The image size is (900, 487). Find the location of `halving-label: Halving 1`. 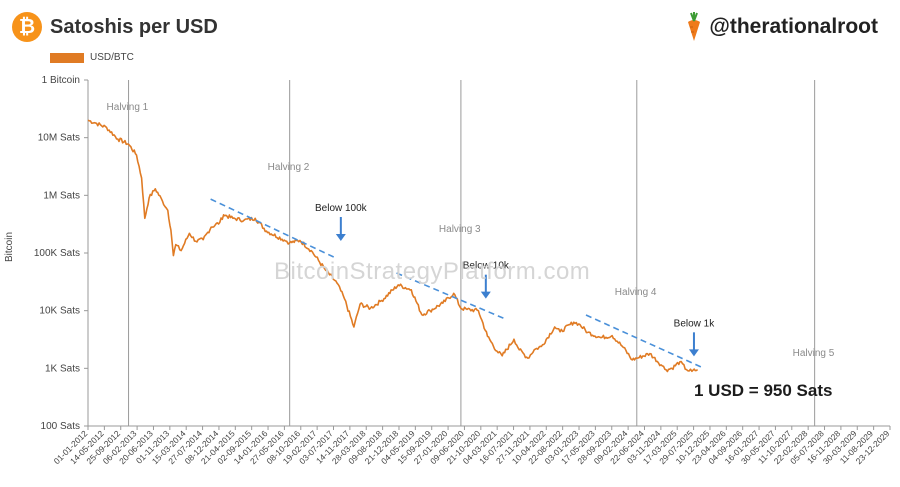

halving-label: Halving 1 is located at coordinates (128, 107).